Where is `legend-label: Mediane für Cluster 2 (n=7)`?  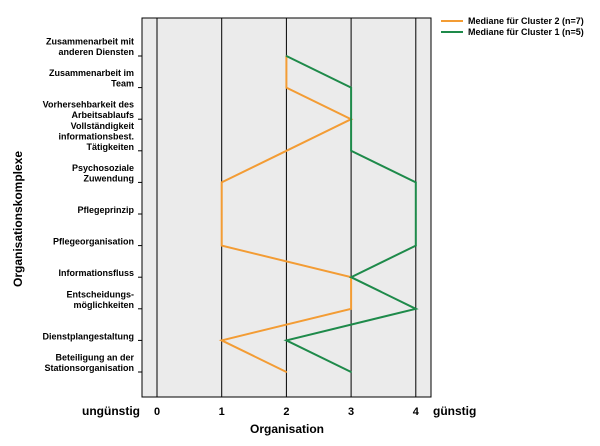
legend-label: Mediane für Cluster 2 (n=7) is located at coordinates (526, 21).